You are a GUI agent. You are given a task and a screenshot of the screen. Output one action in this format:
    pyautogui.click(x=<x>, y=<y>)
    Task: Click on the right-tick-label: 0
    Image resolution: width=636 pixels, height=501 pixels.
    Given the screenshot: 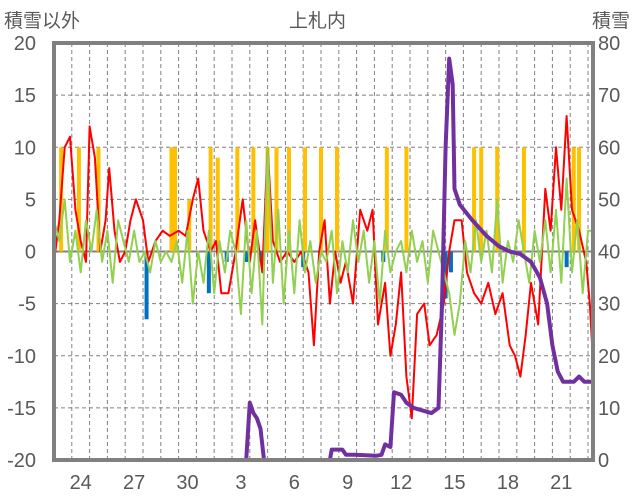 What is the action you would take?
    pyautogui.click(x=603, y=461)
    